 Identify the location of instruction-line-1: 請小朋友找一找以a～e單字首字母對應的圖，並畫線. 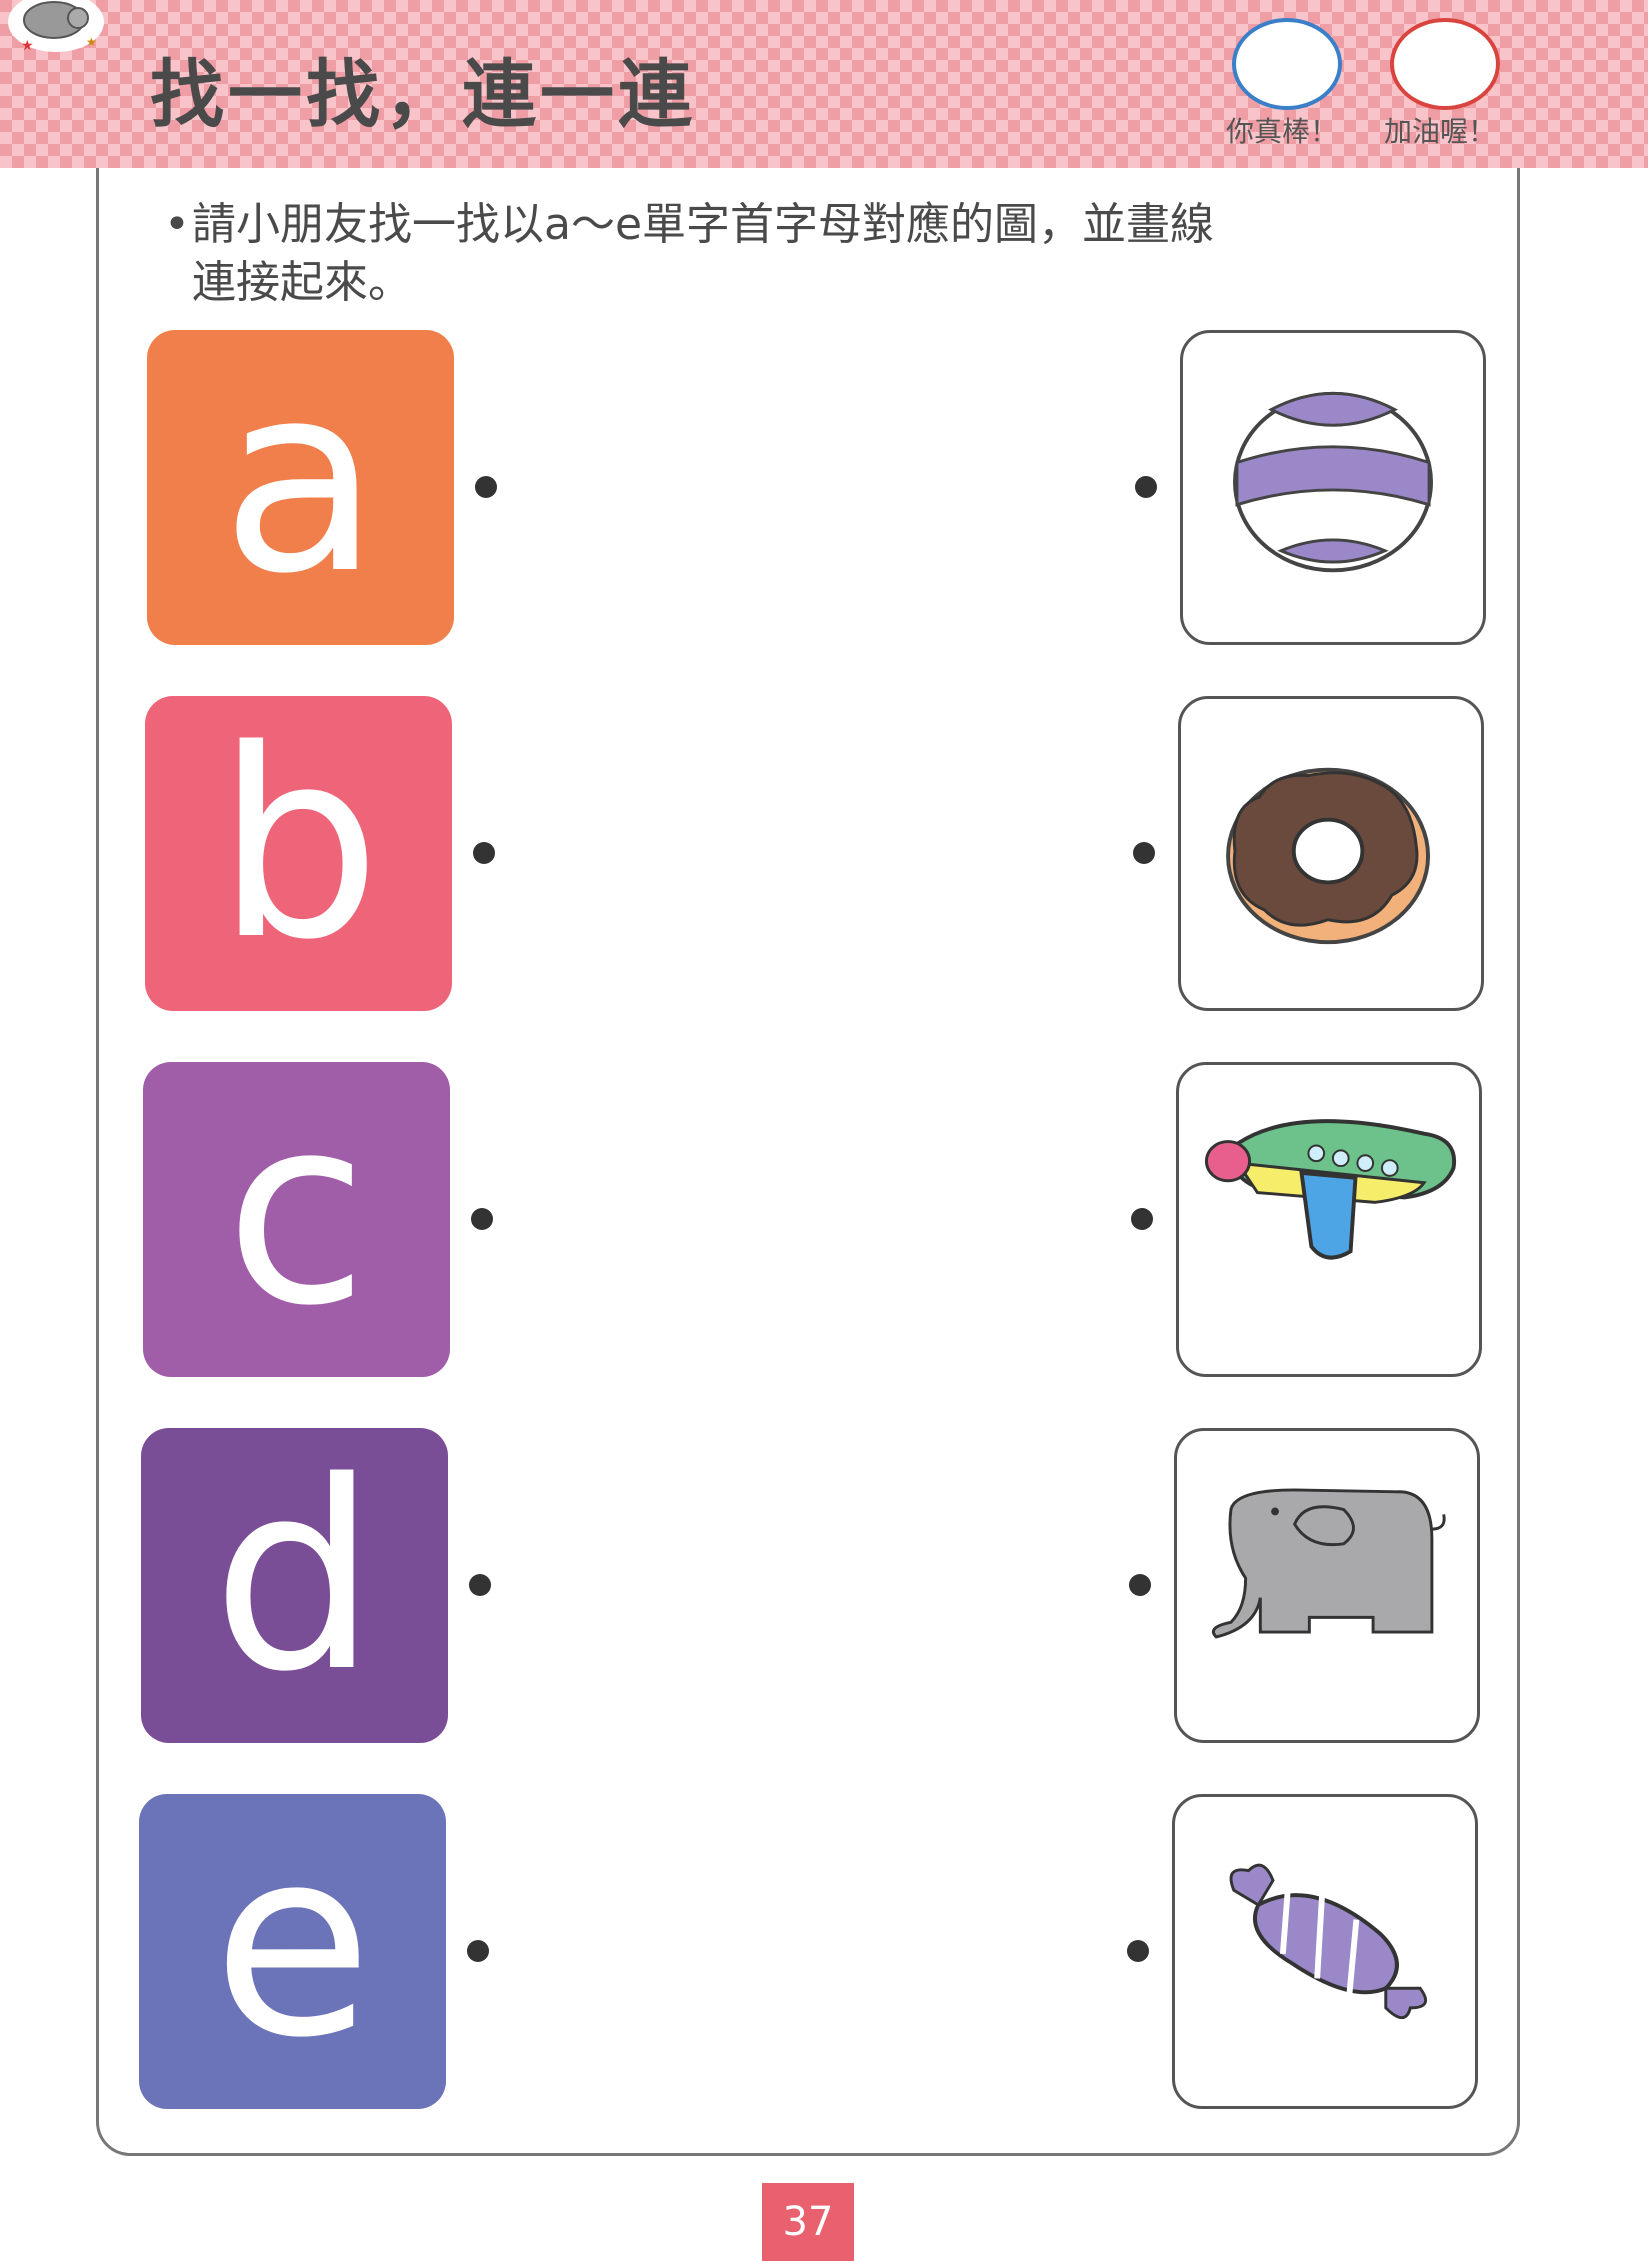
(703, 224).